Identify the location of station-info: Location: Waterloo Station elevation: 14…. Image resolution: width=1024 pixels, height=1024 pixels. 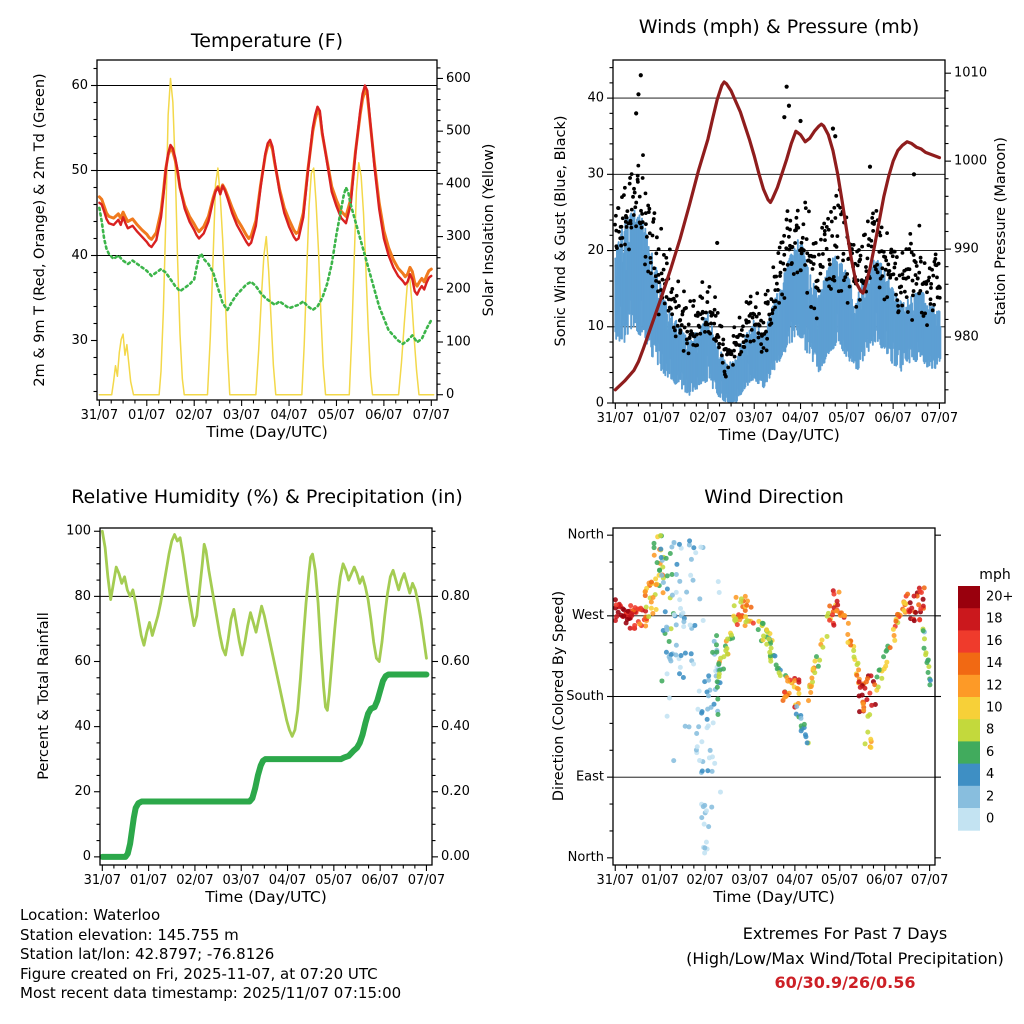
(210, 955).